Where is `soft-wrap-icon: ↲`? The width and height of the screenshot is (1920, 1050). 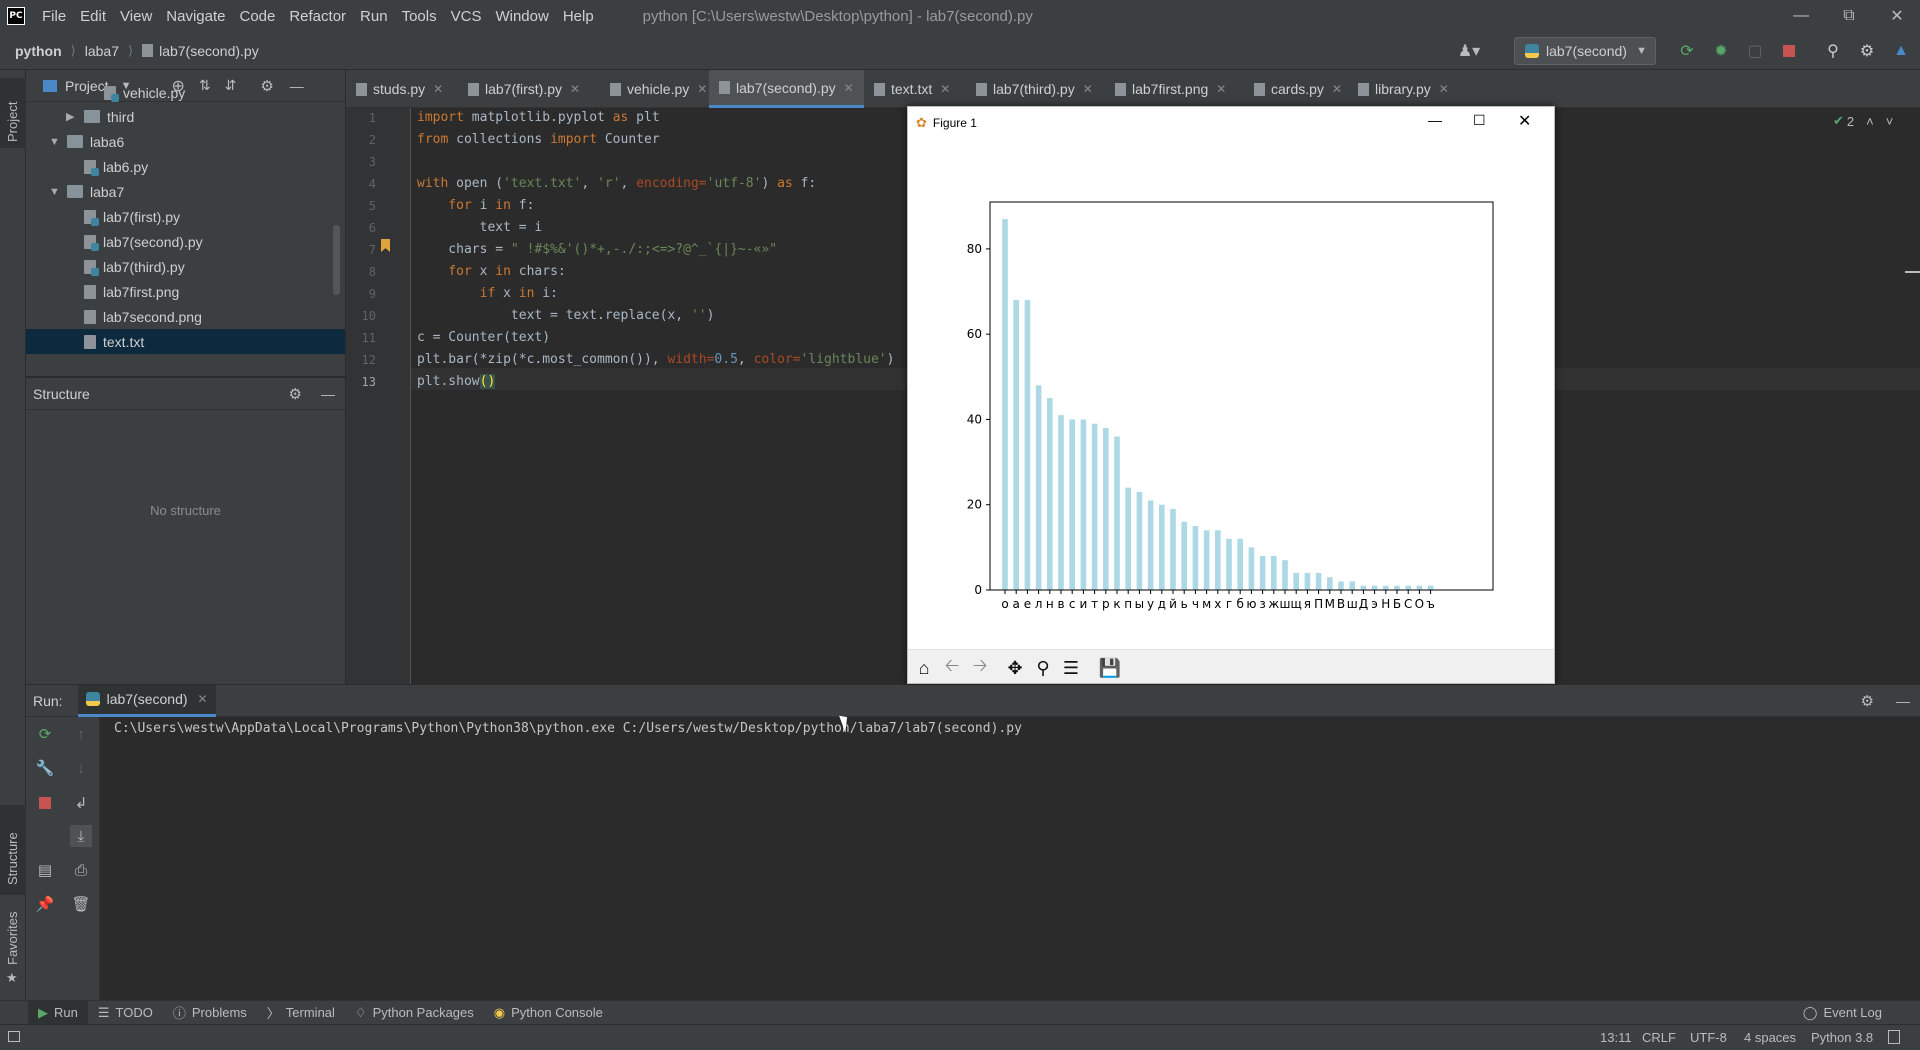
soft-wrap-icon: ↲ is located at coordinates (81, 803).